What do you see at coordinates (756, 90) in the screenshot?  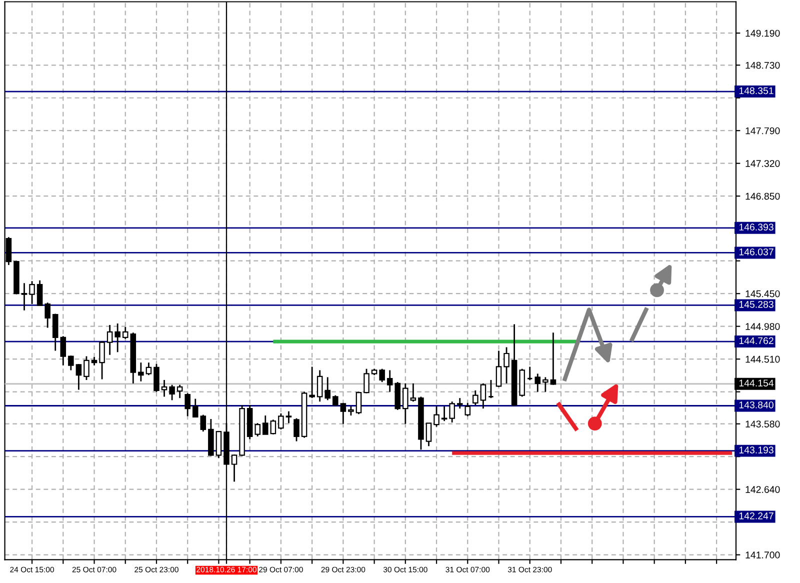 I see `ref-line-label: 148.351` at bounding box center [756, 90].